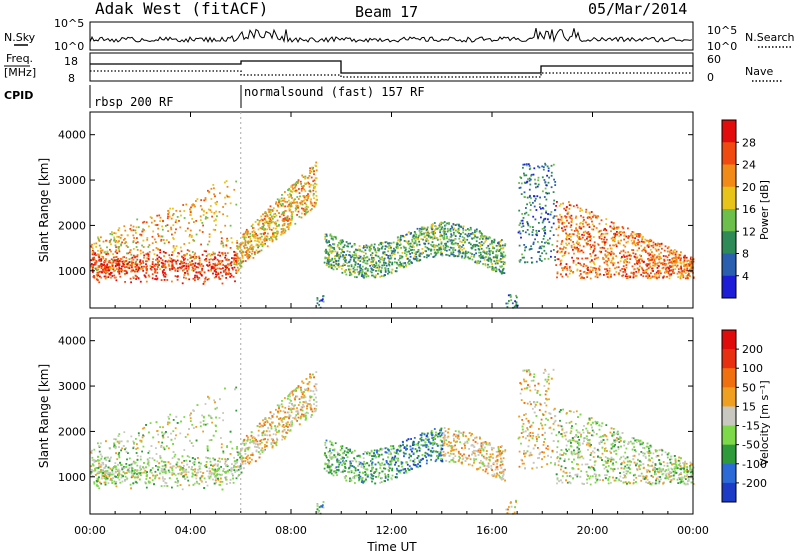 The width and height of the screenshot is (800, 554). What do you see at coordinates (19, 58) in the screenshot?
I see `freq-left-label-1: Freq.` at bounding box center [19, 58].